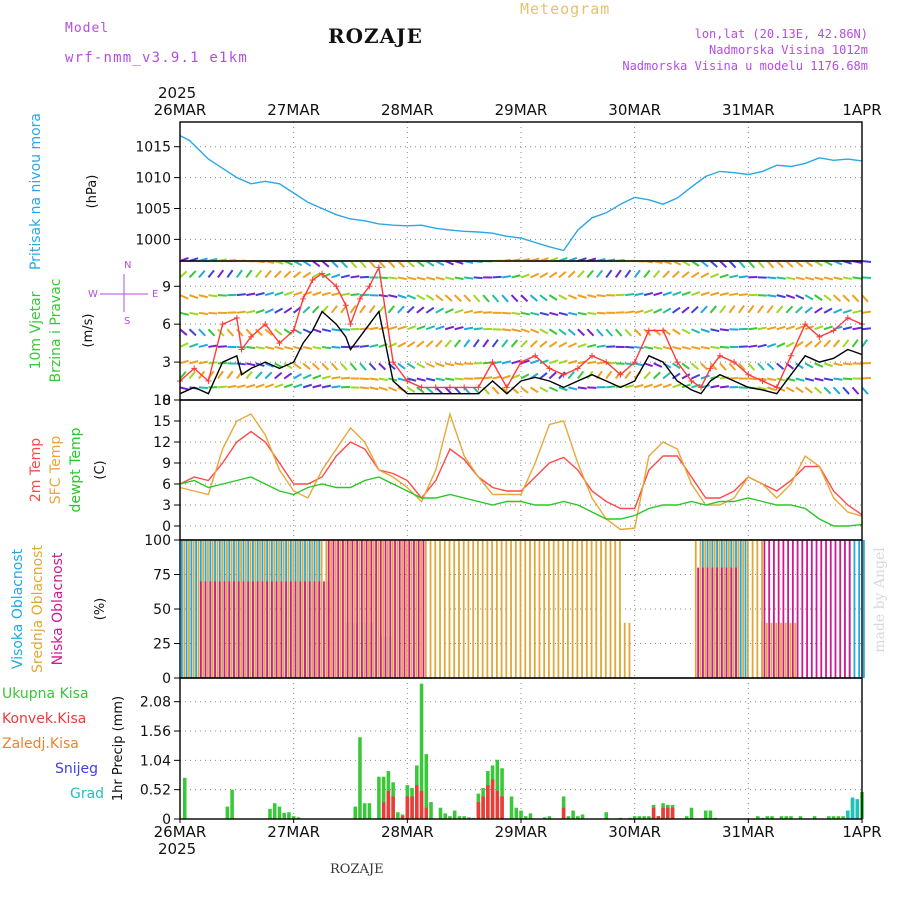 The width and height of the screenshot is (900, 900). I want to click on precip-legend-item: Konvek.Kisa, so click(44, 719).